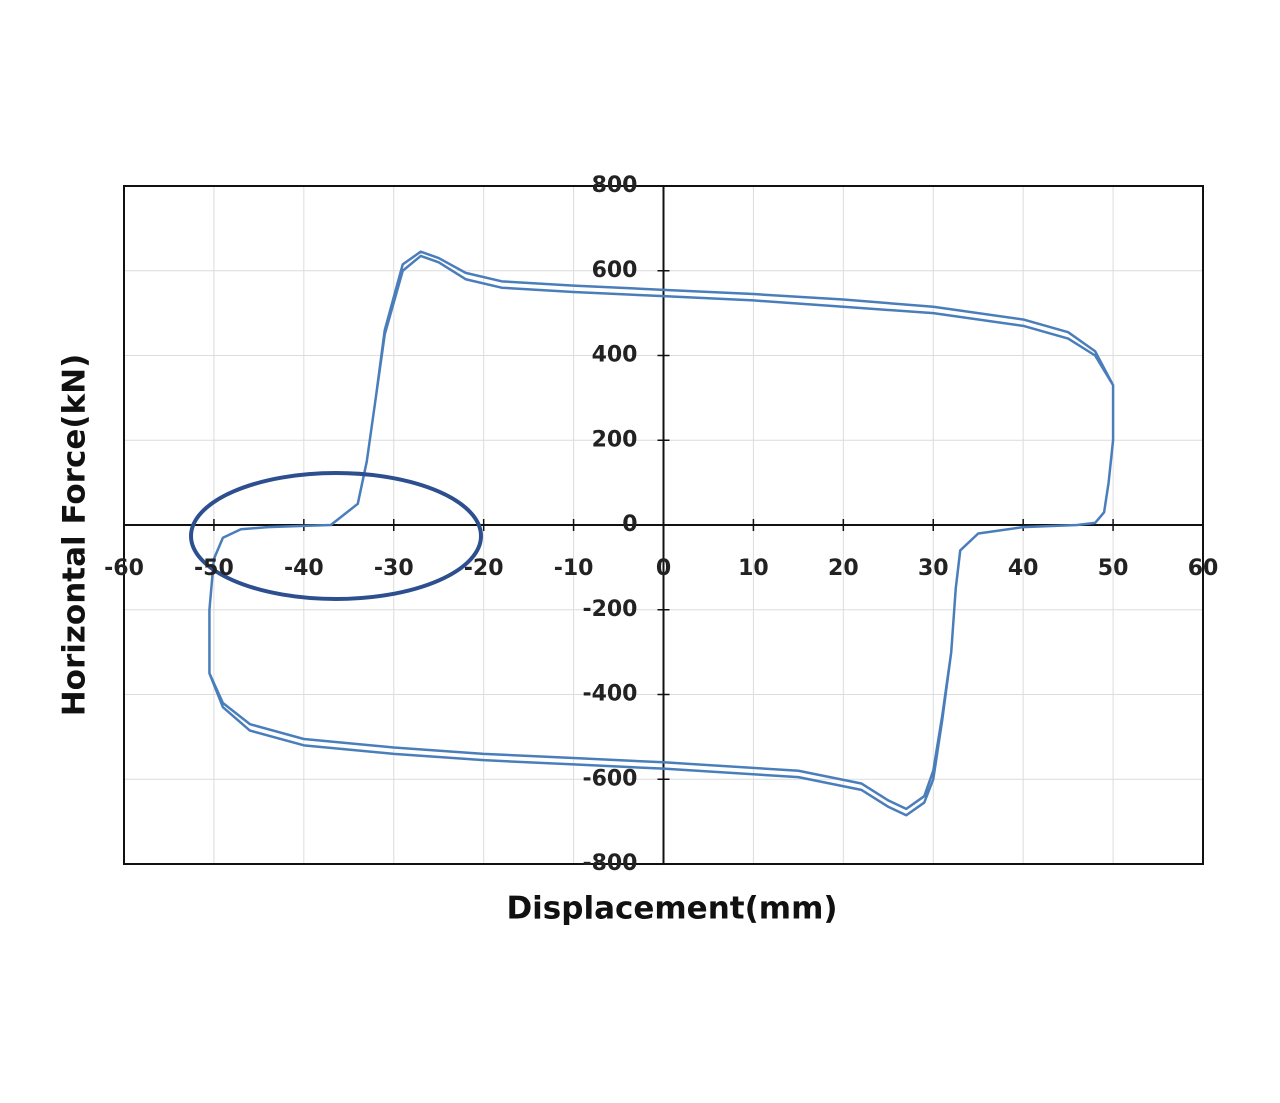  What do you see at coordinates (484, 568) in the screenshot?
I see `x-tick-label: -20` at bounding box center [484, 568].